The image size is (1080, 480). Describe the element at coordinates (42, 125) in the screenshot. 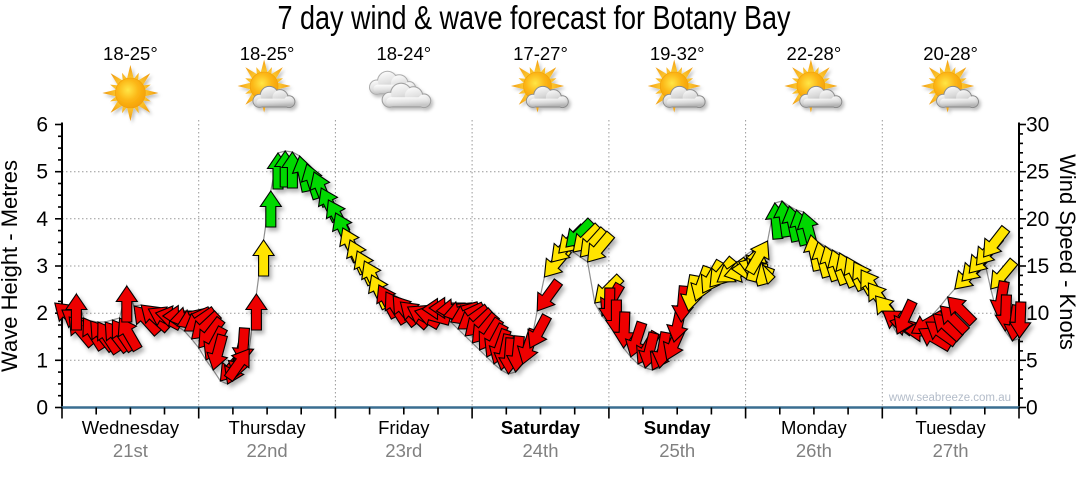

I see `svg-text: 6` at that location.